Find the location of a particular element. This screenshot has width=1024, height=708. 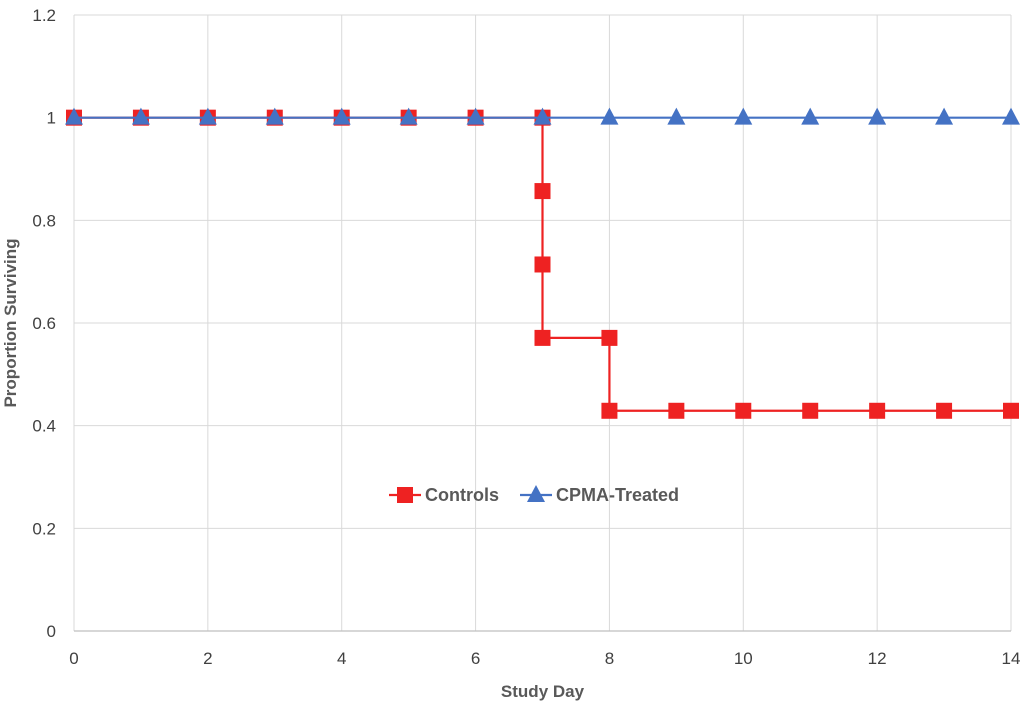

x-tick-label: 4 is located at coordinates (341, 658).